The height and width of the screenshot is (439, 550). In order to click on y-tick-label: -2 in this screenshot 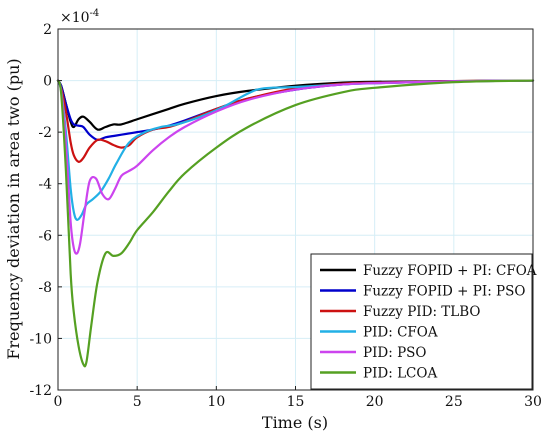, I will do `click(45, 133)`.